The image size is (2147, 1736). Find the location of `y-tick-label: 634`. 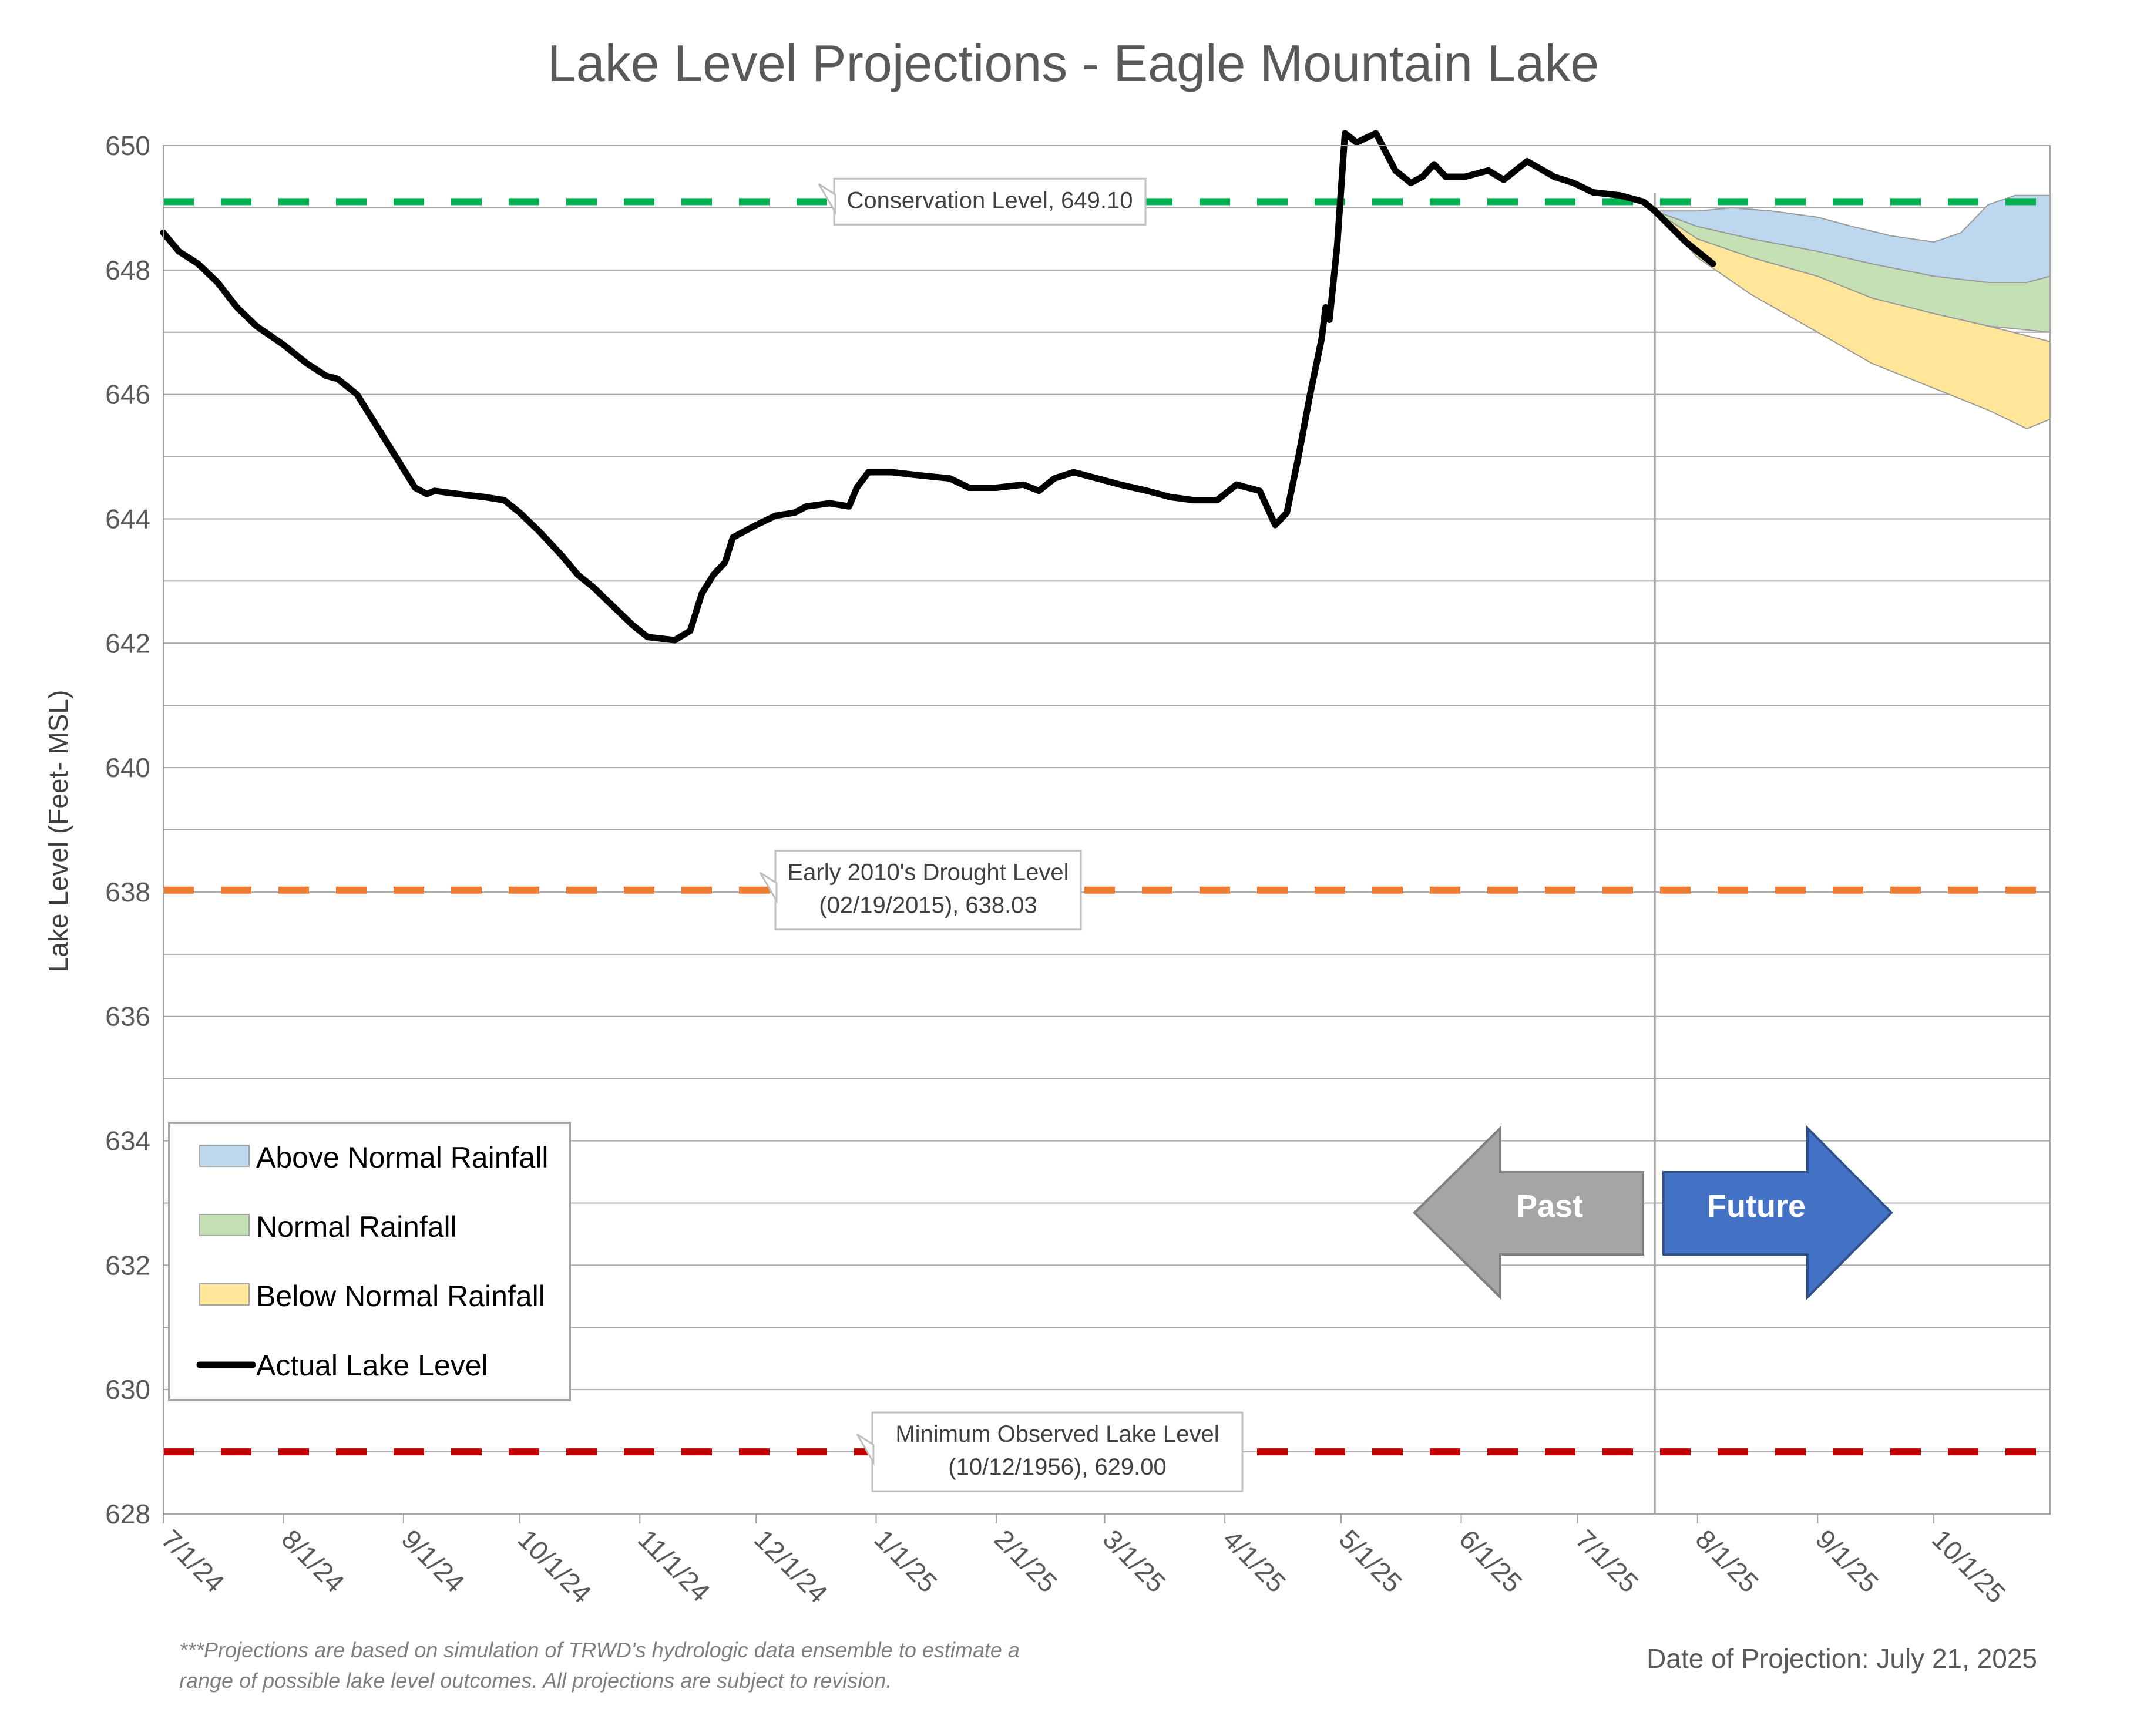

y-tick-label: 634 is located at coordinates (127, 1141).